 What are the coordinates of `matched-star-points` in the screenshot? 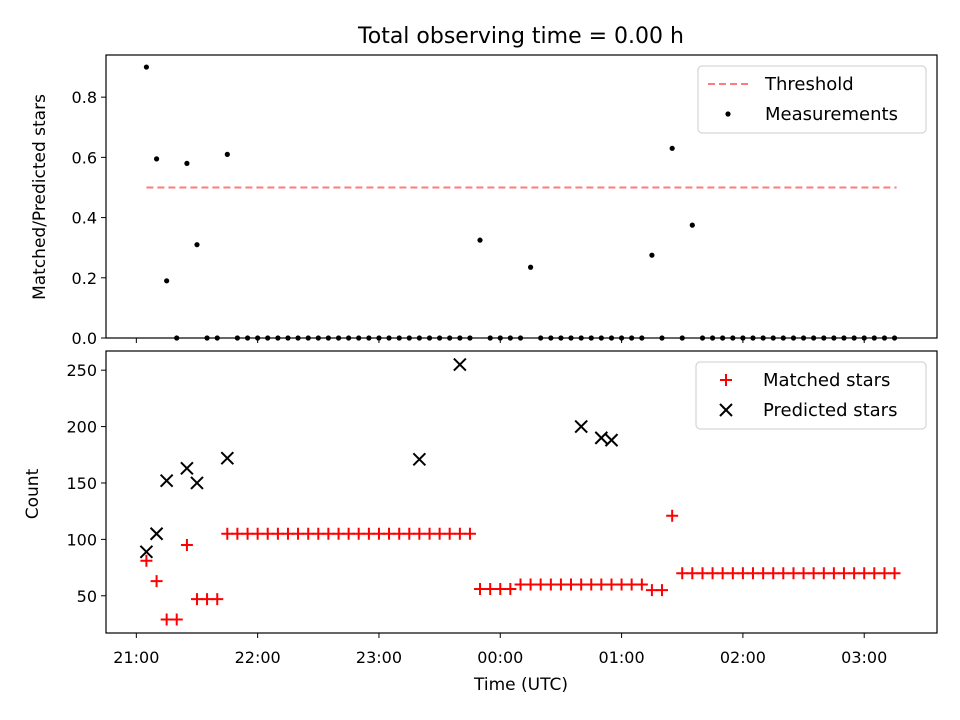 It's located at (520, 567).